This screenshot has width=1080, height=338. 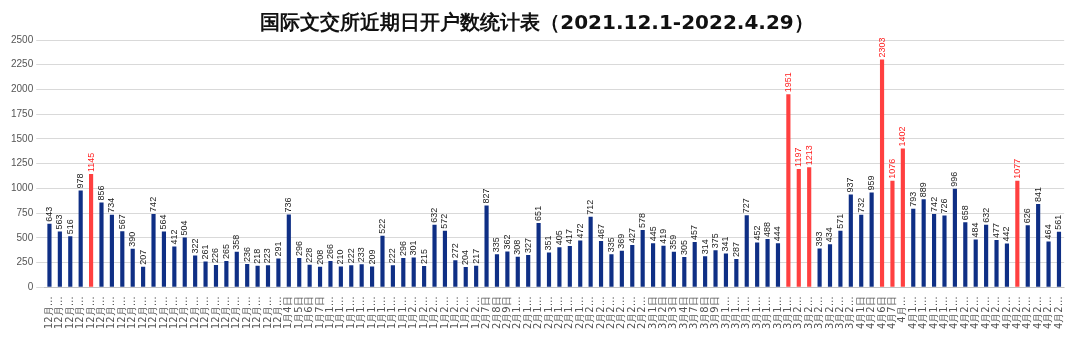 I want to click on data-label: 643, so click(x=48, y=214).